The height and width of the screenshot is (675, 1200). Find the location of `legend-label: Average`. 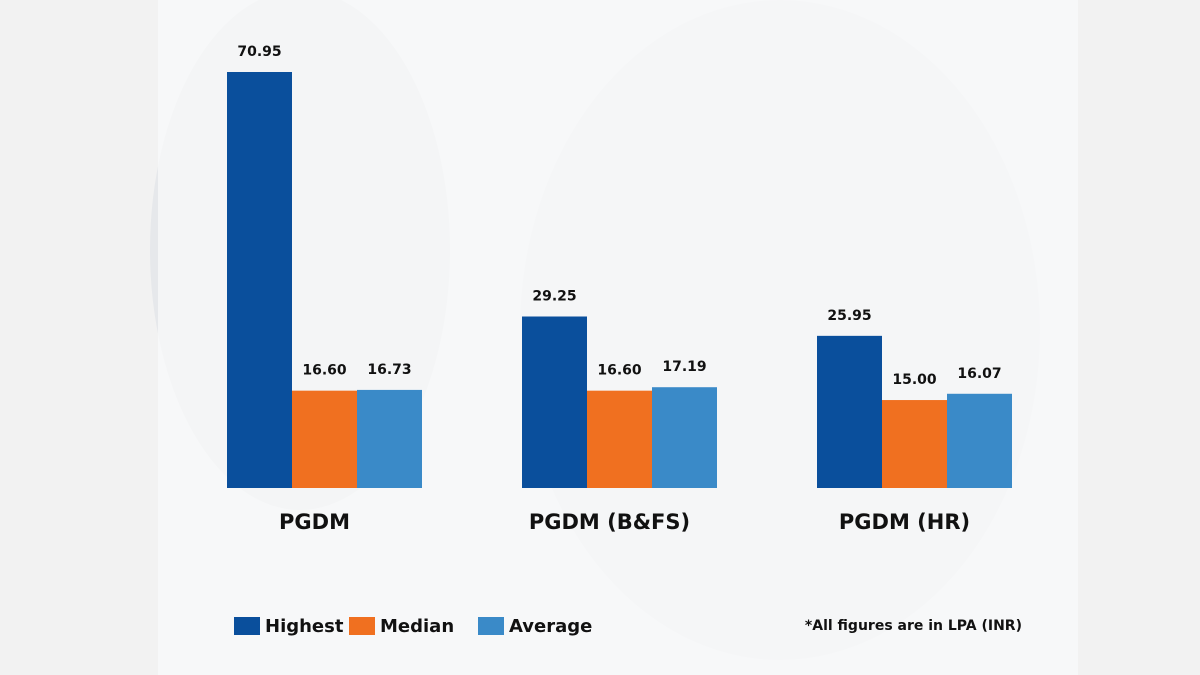

legend-label: Average is located at coordinates (550, 626).